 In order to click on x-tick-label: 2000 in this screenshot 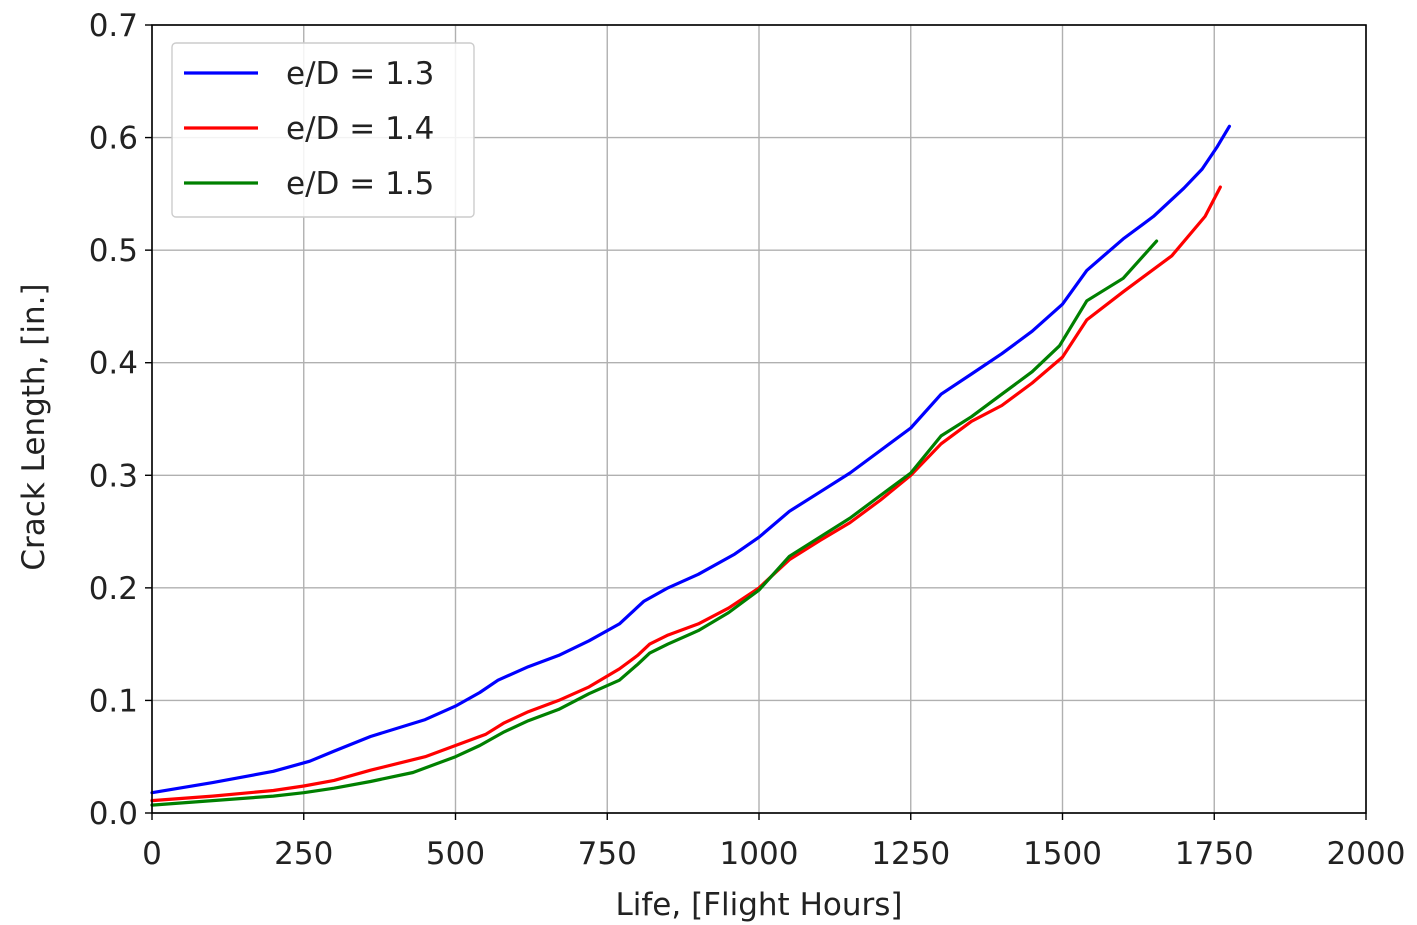, I will do `click(1366, 854)`.